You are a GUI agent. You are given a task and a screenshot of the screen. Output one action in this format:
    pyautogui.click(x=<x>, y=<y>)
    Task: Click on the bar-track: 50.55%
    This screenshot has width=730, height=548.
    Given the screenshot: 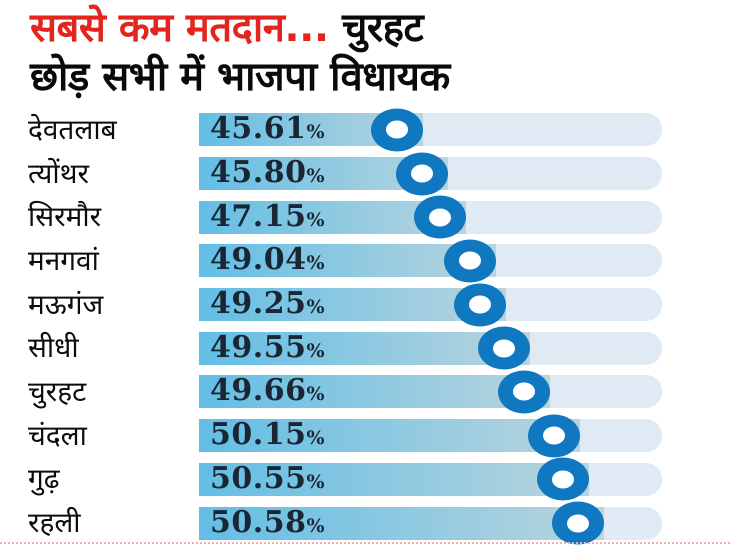 What is the action you would take?
    pyautogui.click(x=430, y=479)
    